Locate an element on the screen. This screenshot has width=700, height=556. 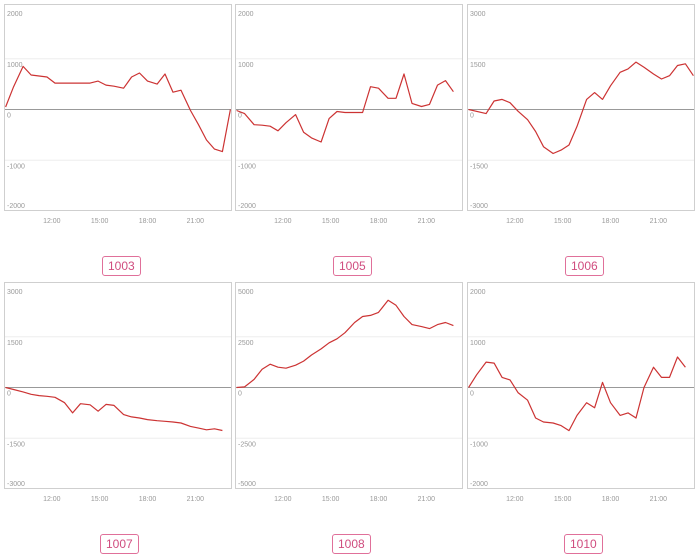
chart-panel-1005: 2000 1000 0 -1000 -2000 12:00 15:00 18:00 21:00 is located at coordinates (349, 114).